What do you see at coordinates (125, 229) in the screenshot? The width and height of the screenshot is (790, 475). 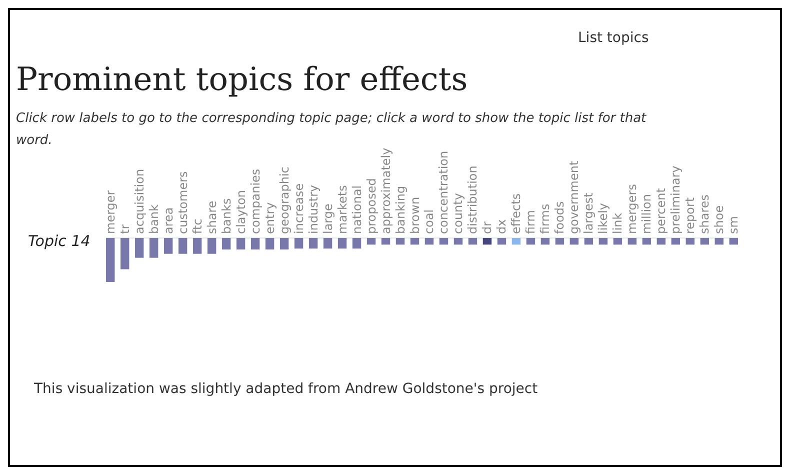 I see `x-tick-label: tr` at bounding box center [125, 229].